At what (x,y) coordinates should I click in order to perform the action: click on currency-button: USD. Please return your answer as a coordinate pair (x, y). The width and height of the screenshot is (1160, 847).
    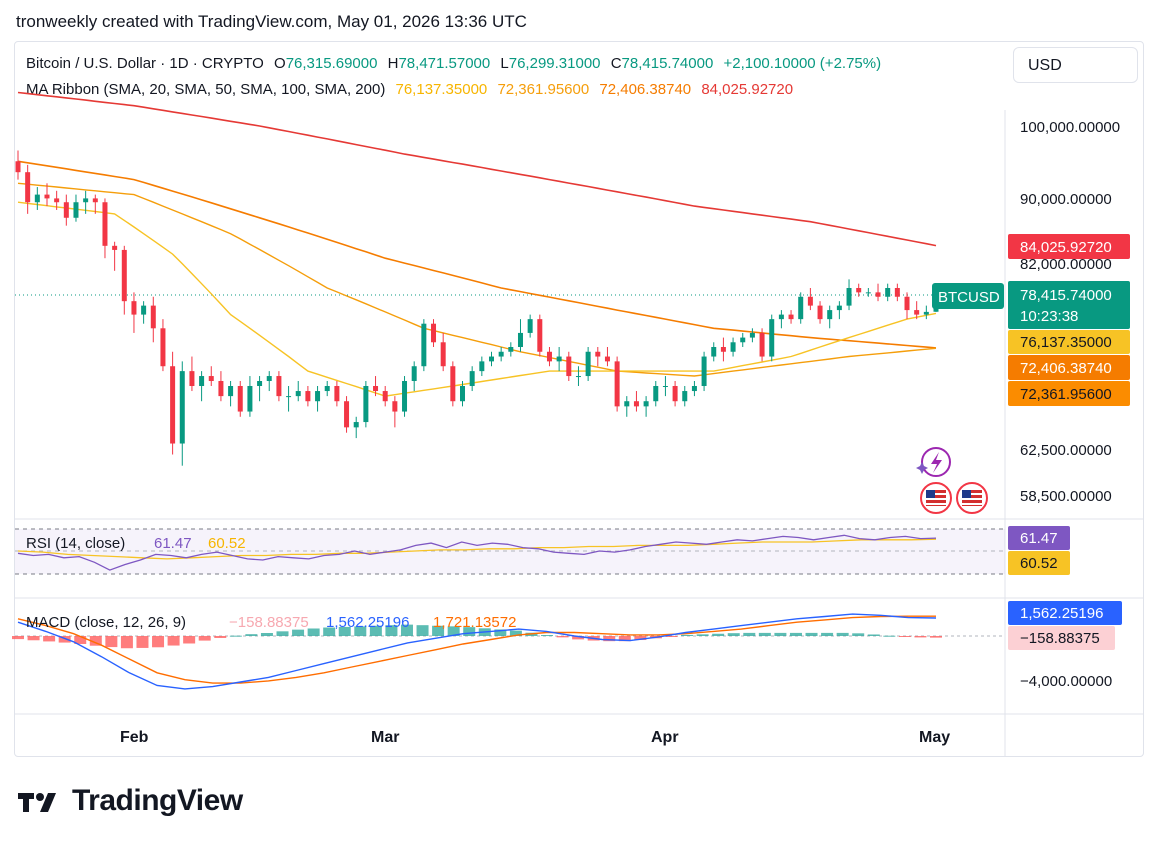
    Looking at the image, I should click on (1075, 65).